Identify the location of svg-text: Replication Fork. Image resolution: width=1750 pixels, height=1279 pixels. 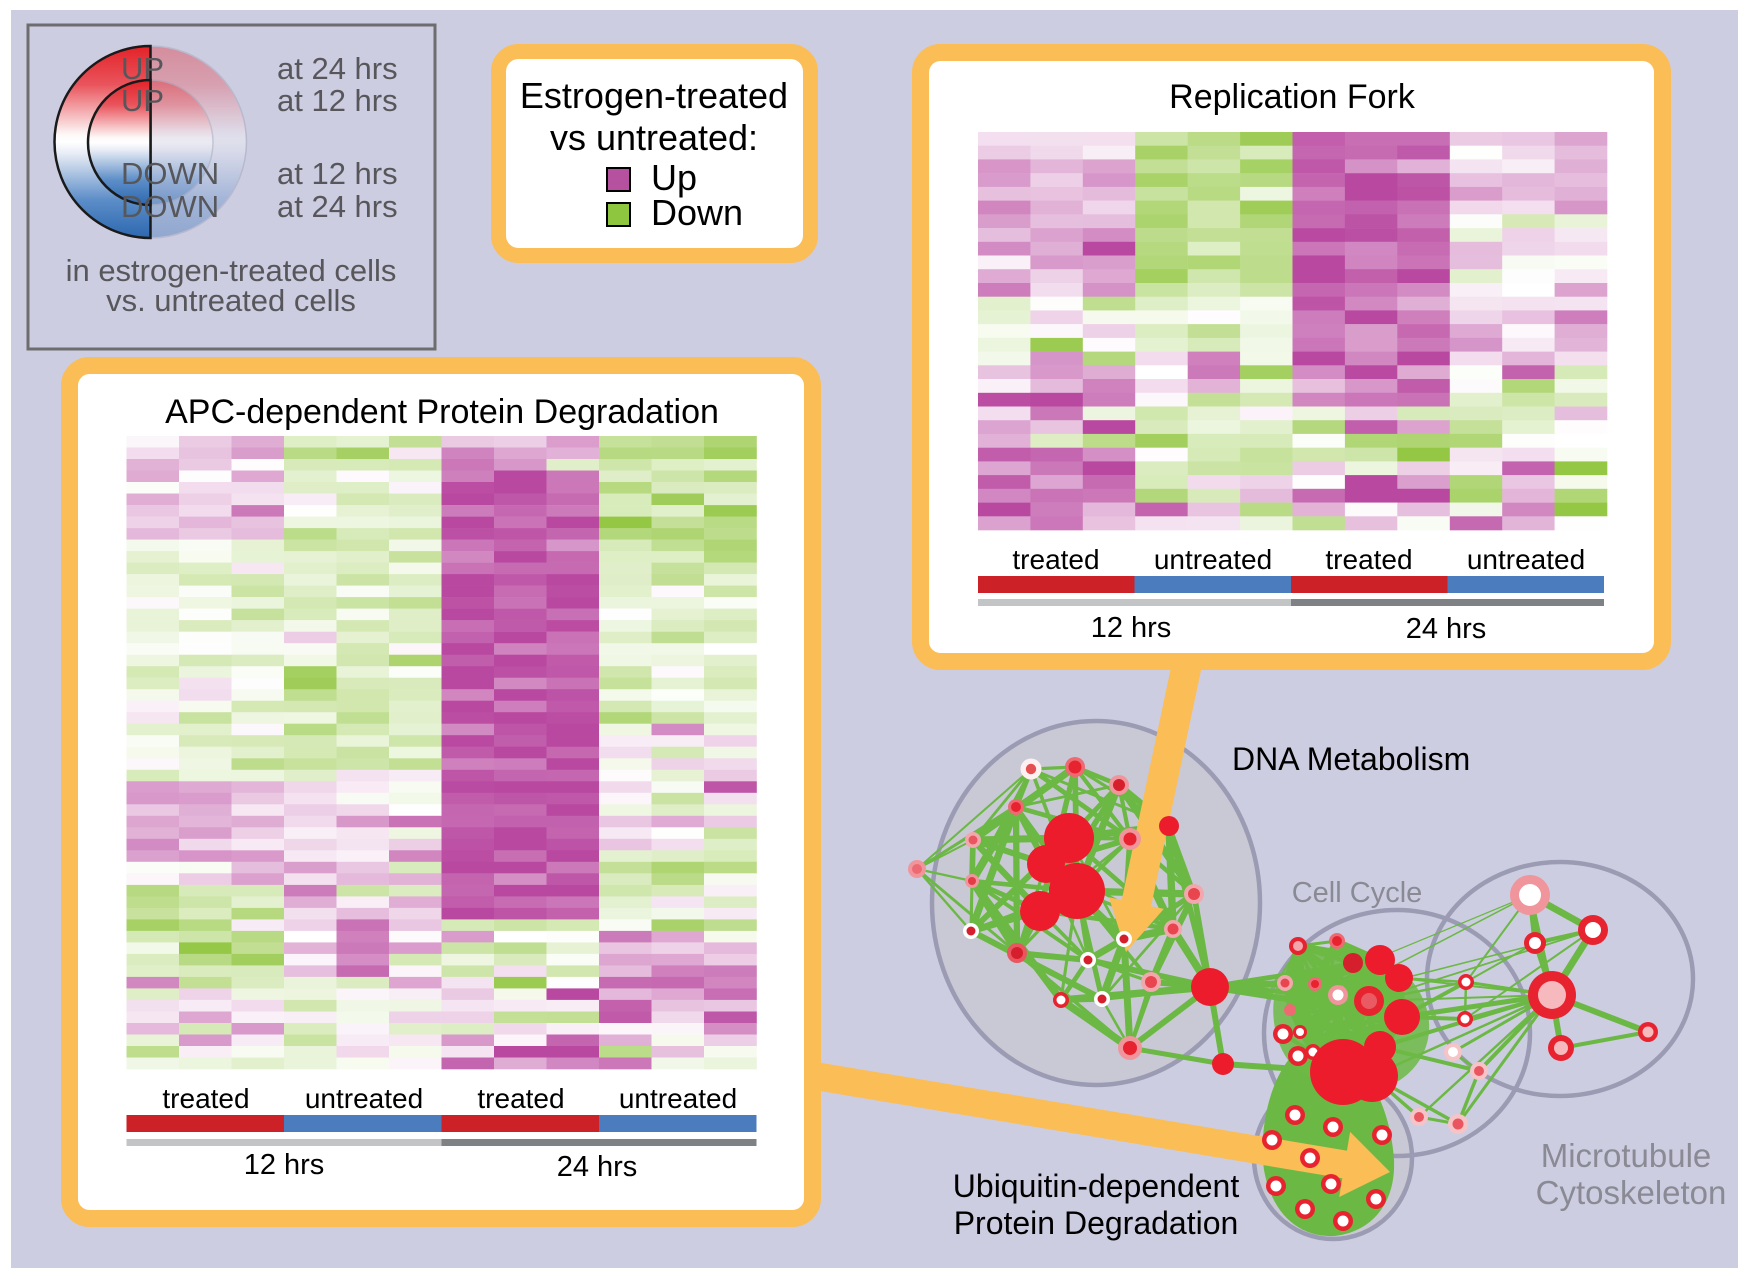
(1292, 97).